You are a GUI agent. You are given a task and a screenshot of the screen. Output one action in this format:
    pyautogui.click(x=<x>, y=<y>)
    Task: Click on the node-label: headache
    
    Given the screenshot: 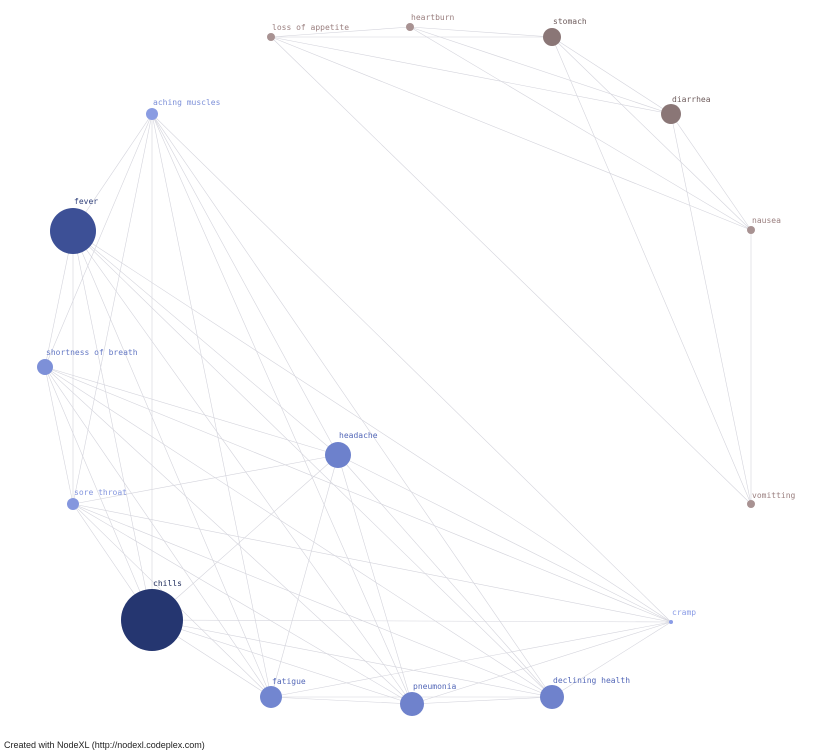 What is the action you would take?
    pyautogui.click(x=358, y=435)
    